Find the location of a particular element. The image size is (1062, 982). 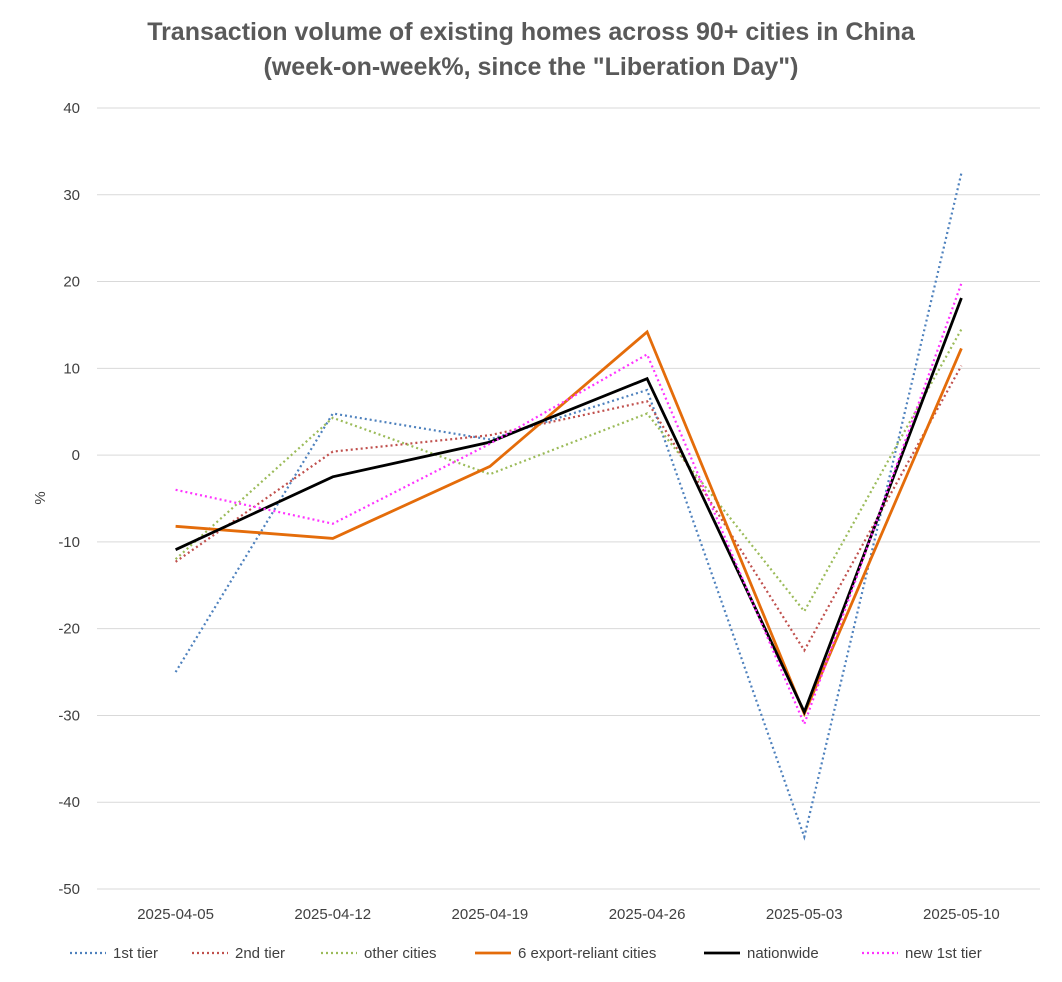

x-tick-label: 2025-05-03 is located at coordinates (804, 914).